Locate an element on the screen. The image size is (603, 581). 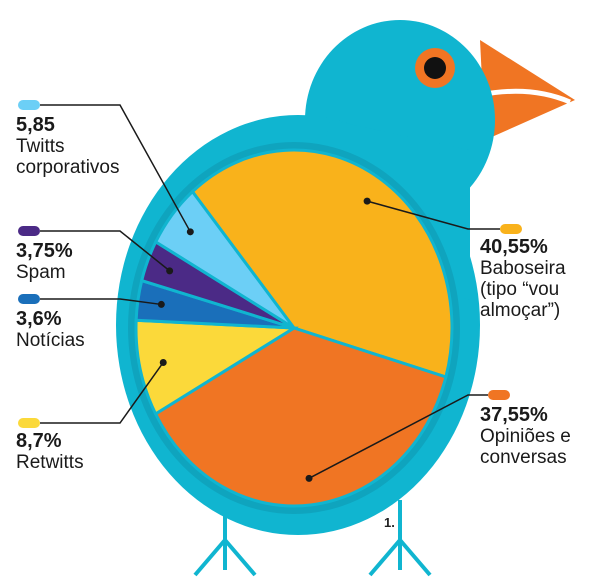
category-label: Opiniões e conversas is located at coordinates (525, 447).